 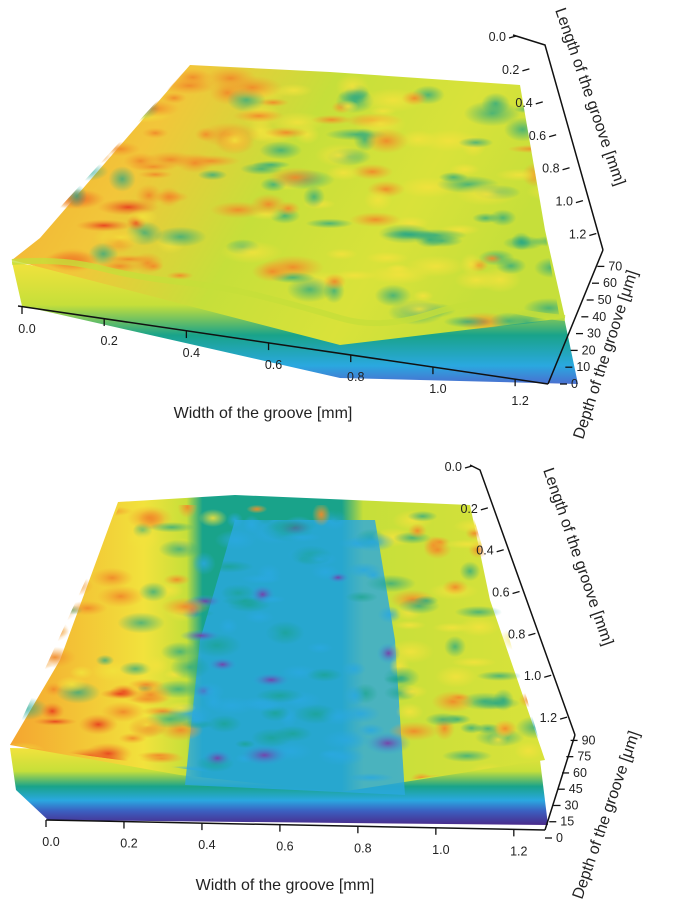 What do you see at coordinates (510, 70) in the screenshot?
I see `y-tick-label: 0.2` at bounding box center [510, 70].